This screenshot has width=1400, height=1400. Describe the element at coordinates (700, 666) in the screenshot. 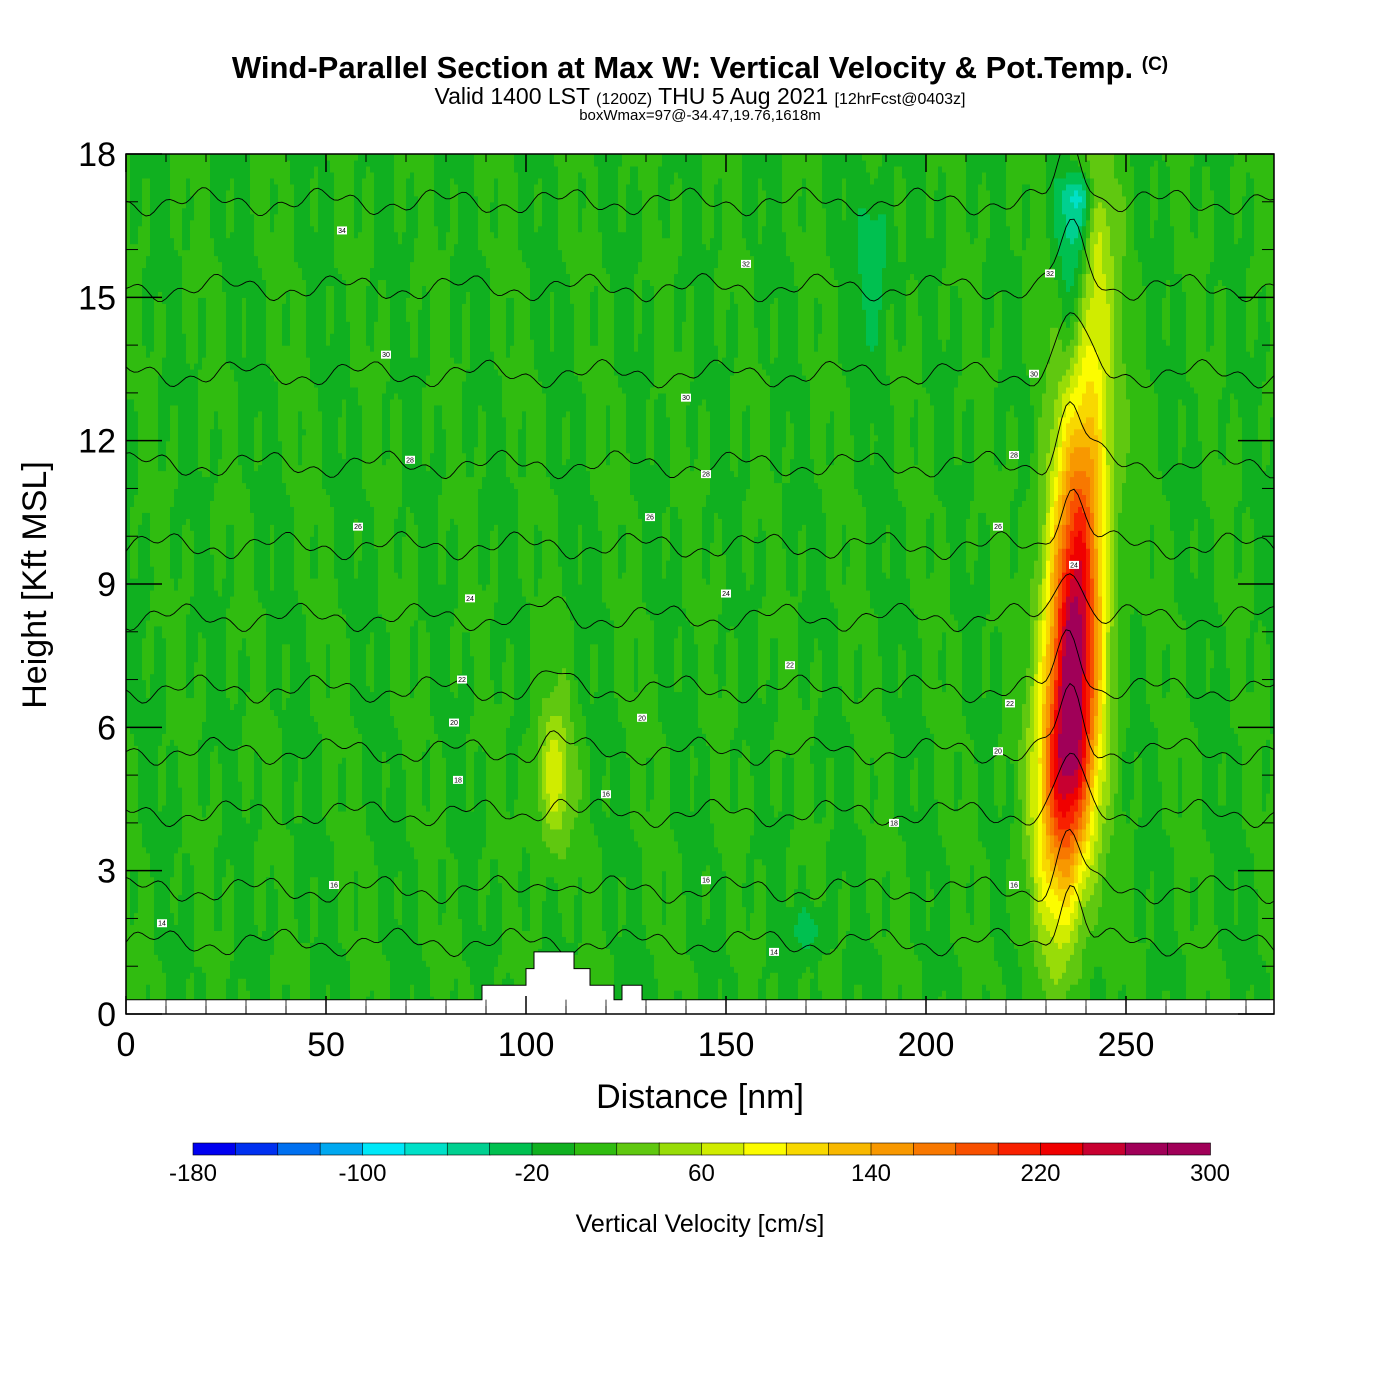

I see `theta-contour-line` at that location.